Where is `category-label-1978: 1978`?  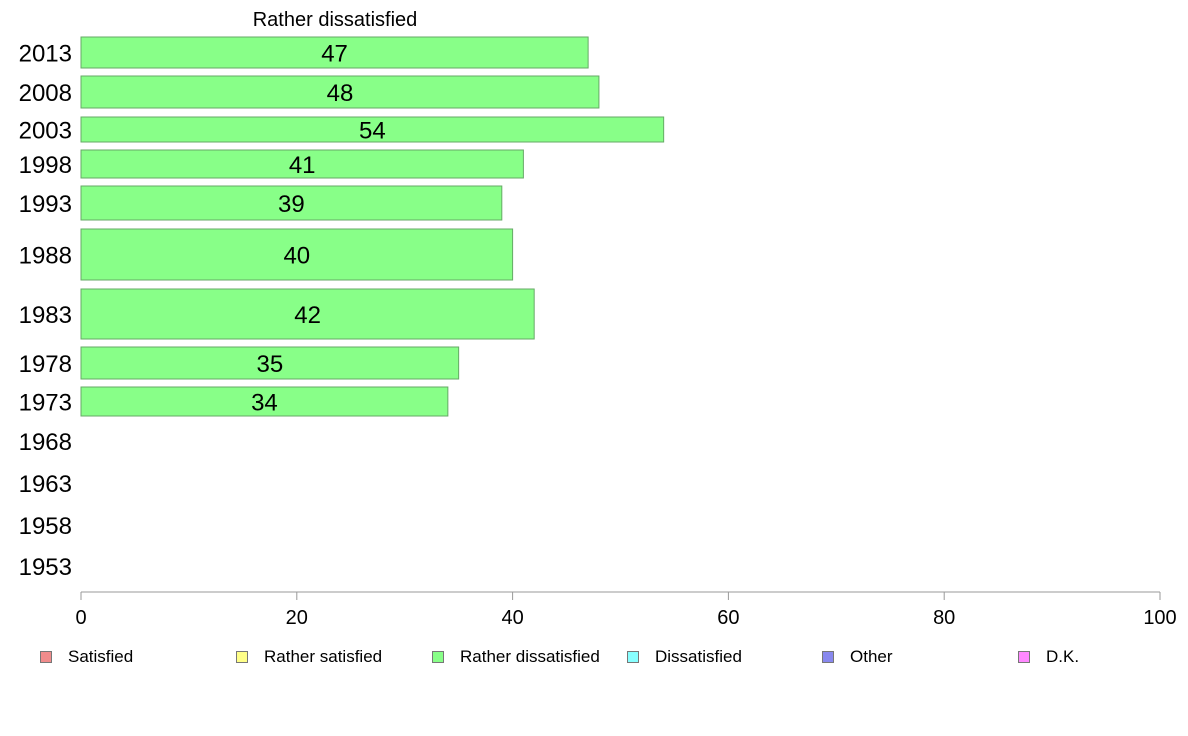 category-label-1978: 1978 is located at coordinates (45, 364).